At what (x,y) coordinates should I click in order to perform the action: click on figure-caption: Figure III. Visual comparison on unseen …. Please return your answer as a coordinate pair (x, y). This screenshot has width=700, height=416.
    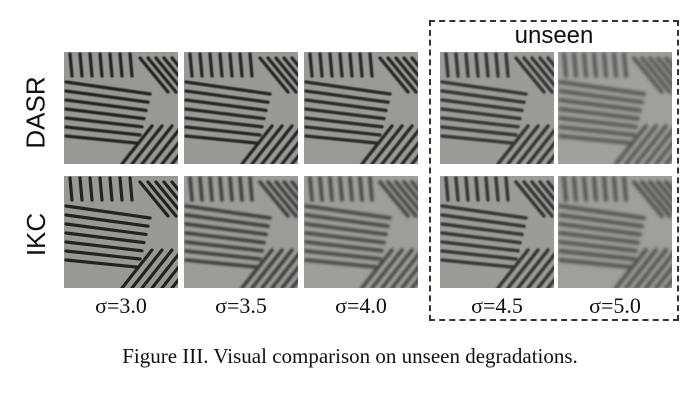
    Looking at the image, I should click on (350, 356).